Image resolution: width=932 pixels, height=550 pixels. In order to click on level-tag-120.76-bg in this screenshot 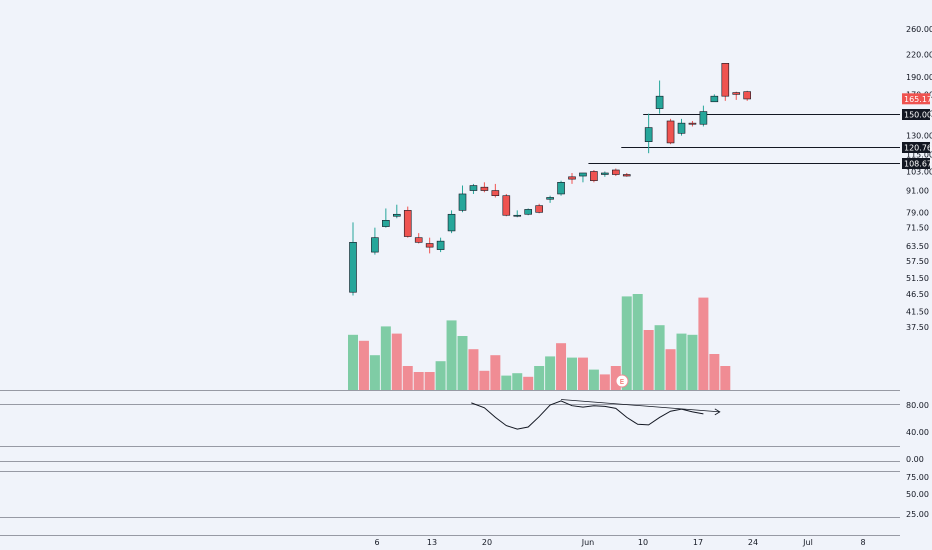, I will do `click(916, 147)`.